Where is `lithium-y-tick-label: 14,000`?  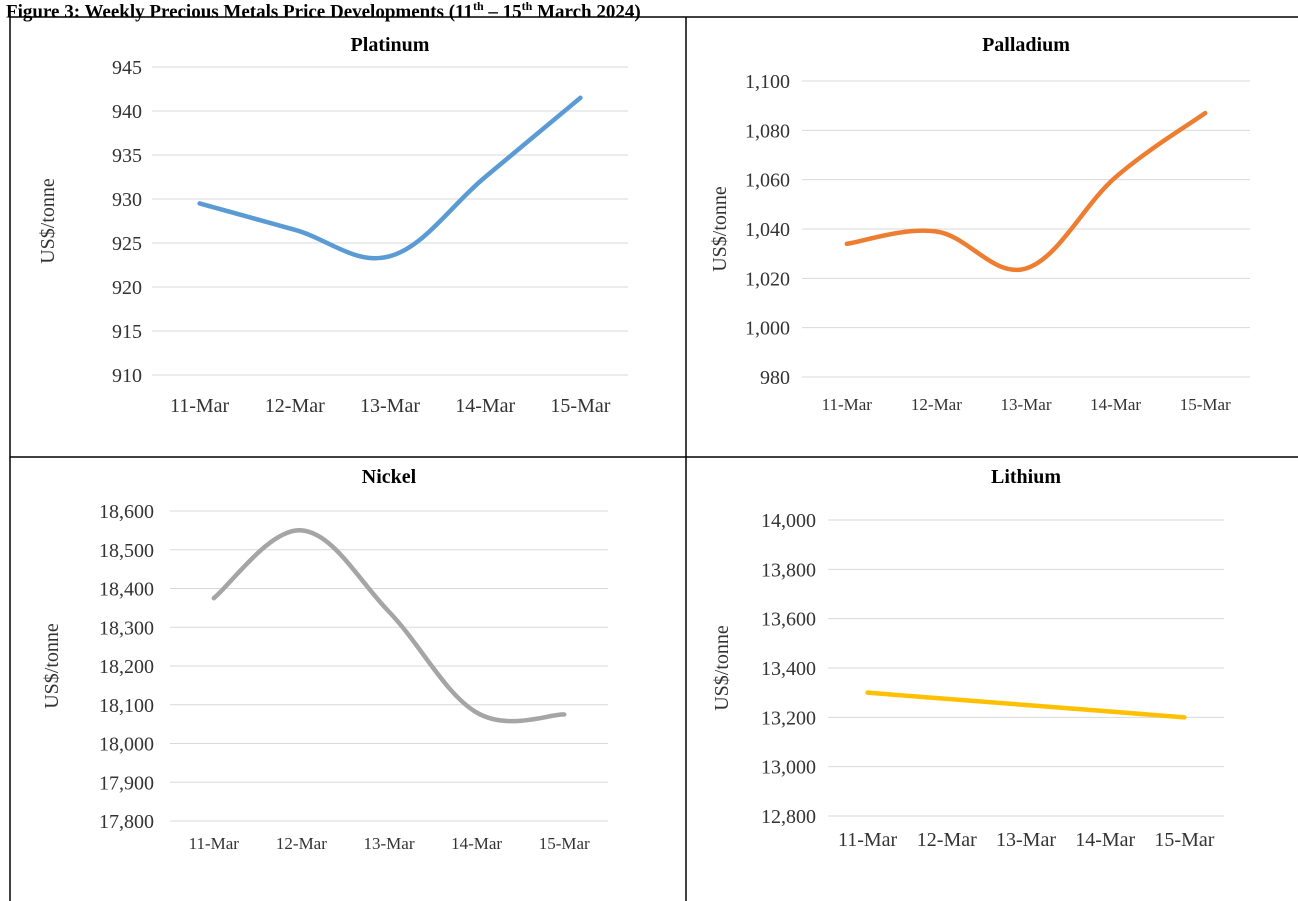 lithium-y-tick-label: 14,000 is located at coordinates (788, 521).